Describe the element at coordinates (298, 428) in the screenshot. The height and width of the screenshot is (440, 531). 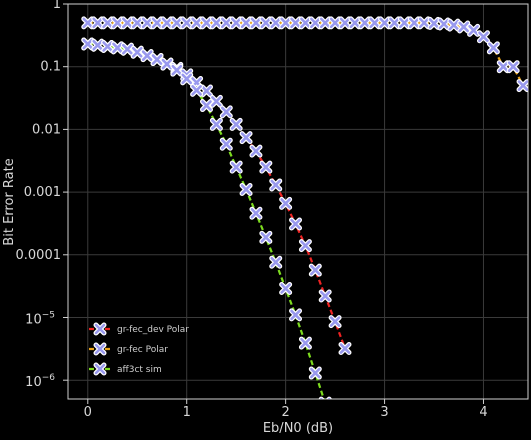
I see `x-axis-label: Eb/N0 (dB)` at that location.